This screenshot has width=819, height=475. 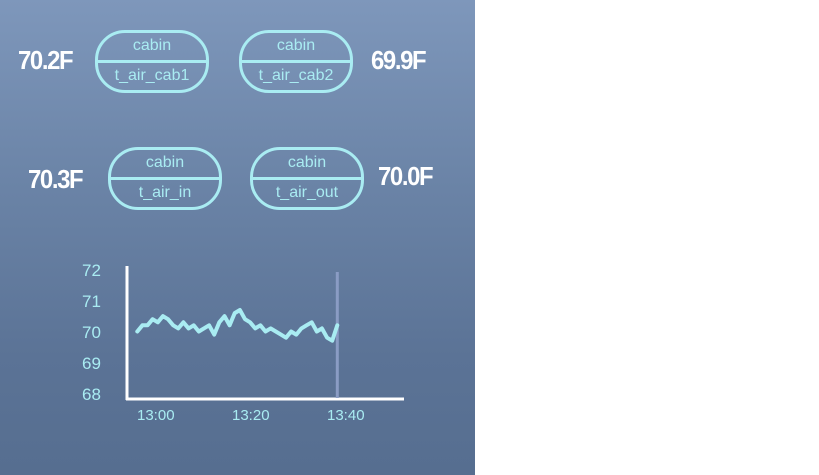 I want to click on reading-t-air-out: 70.0F, so click(x=406, y=176).